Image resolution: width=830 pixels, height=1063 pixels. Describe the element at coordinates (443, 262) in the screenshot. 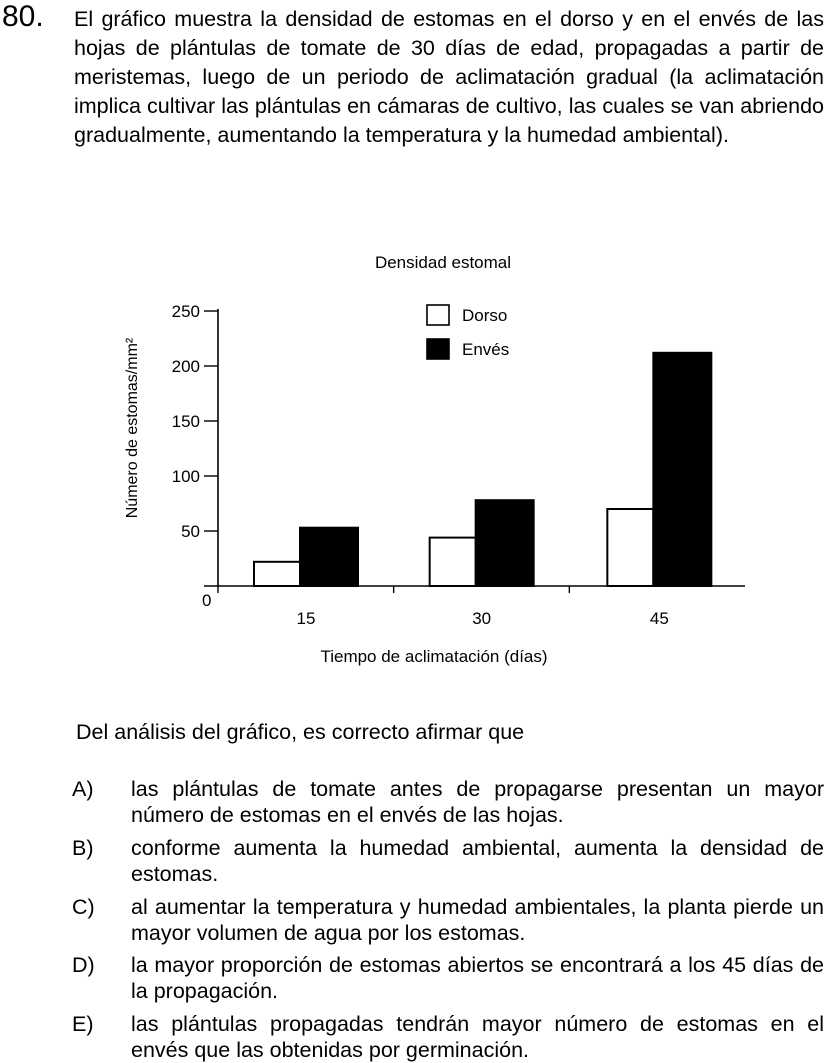

I see `chart-title: Densidad estomal` at that location.